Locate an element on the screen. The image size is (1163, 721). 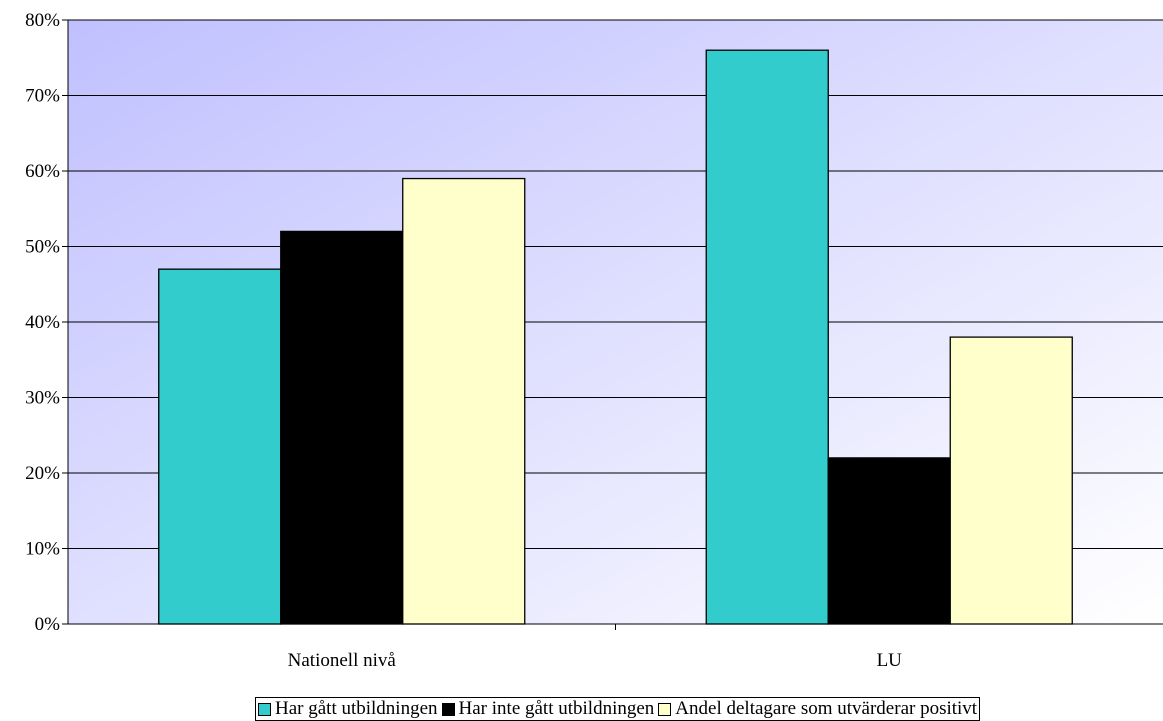
legend-label: Har gått utbildningen is located at coordinates (356, 708).